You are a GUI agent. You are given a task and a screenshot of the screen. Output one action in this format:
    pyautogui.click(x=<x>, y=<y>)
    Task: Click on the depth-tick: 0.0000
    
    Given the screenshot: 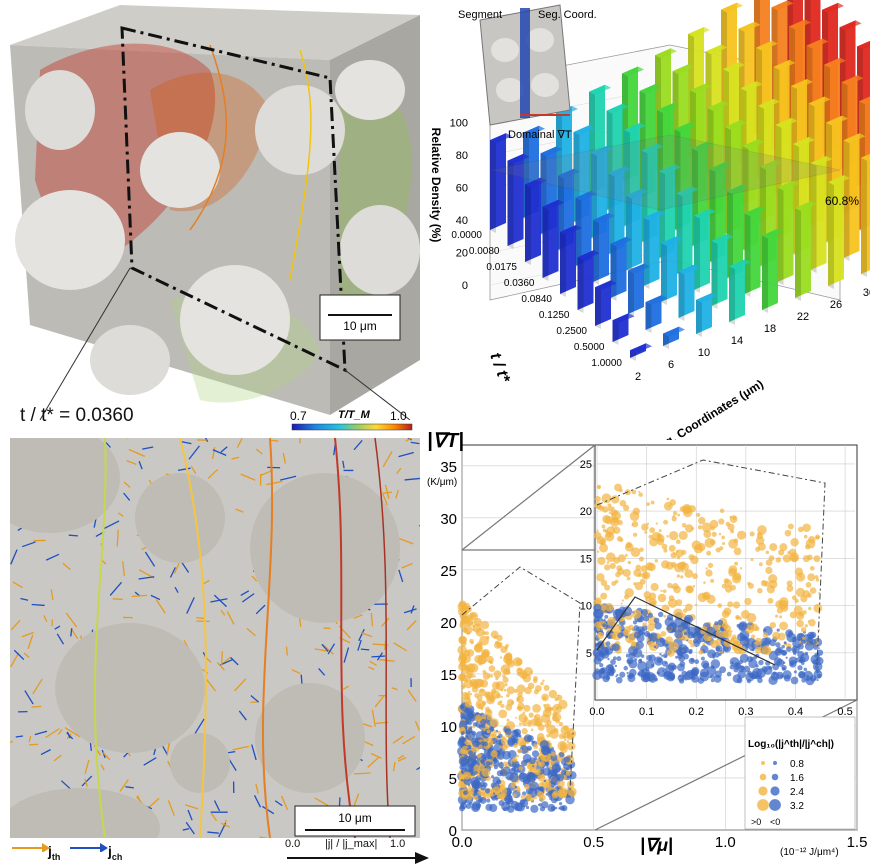 What is the action you would take?
    pyautogui.click(x=466, y=235)
    